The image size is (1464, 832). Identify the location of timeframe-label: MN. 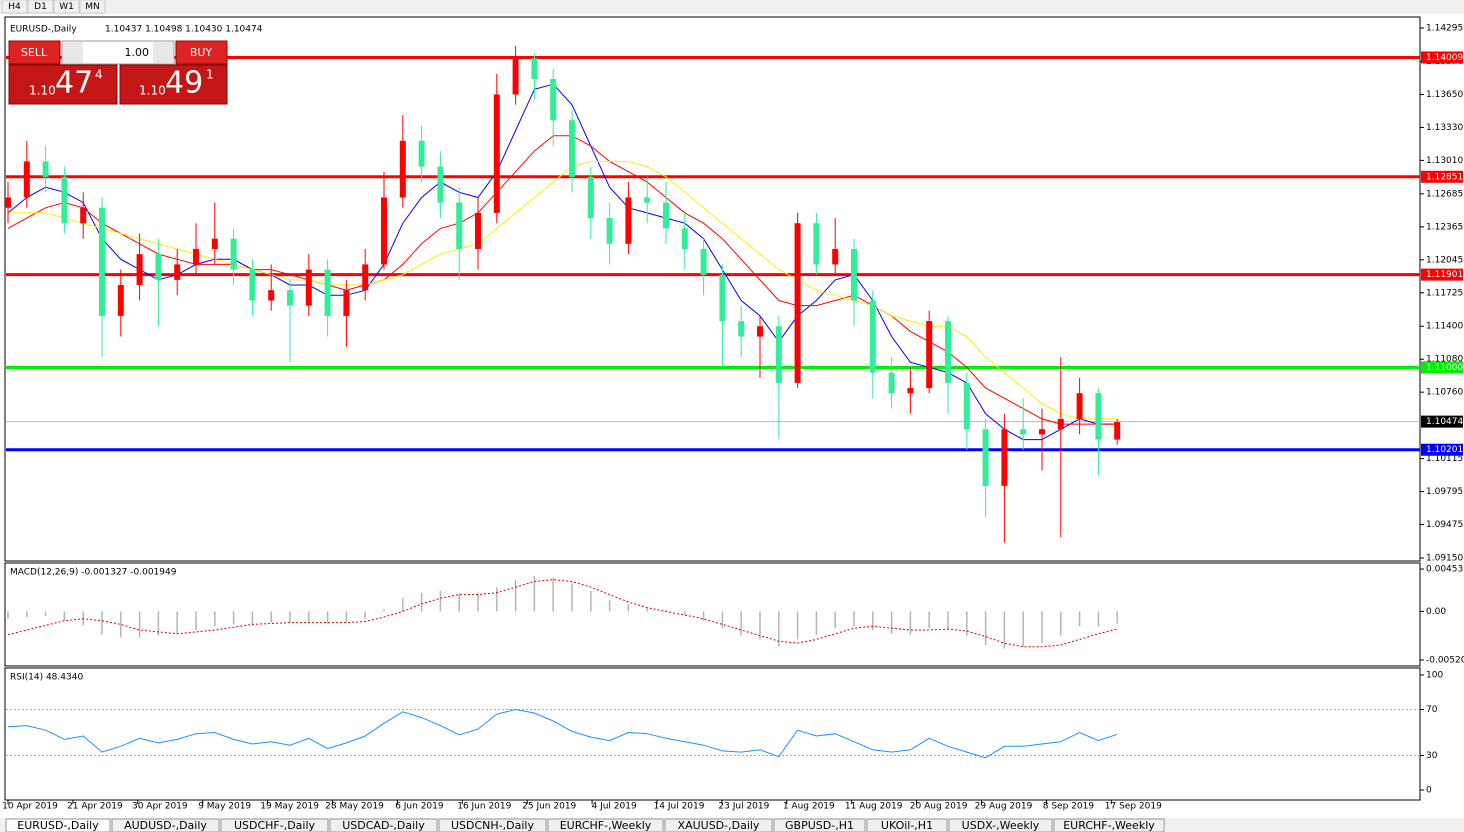
(92, 7).